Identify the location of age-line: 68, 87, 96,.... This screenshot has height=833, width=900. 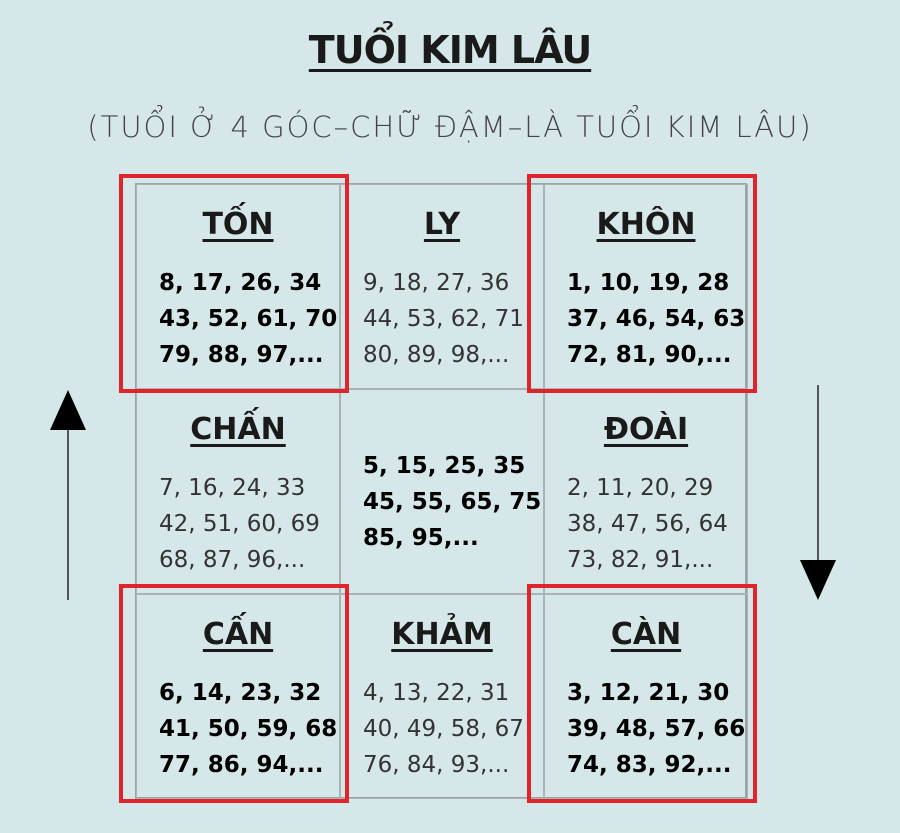
(232, 560).